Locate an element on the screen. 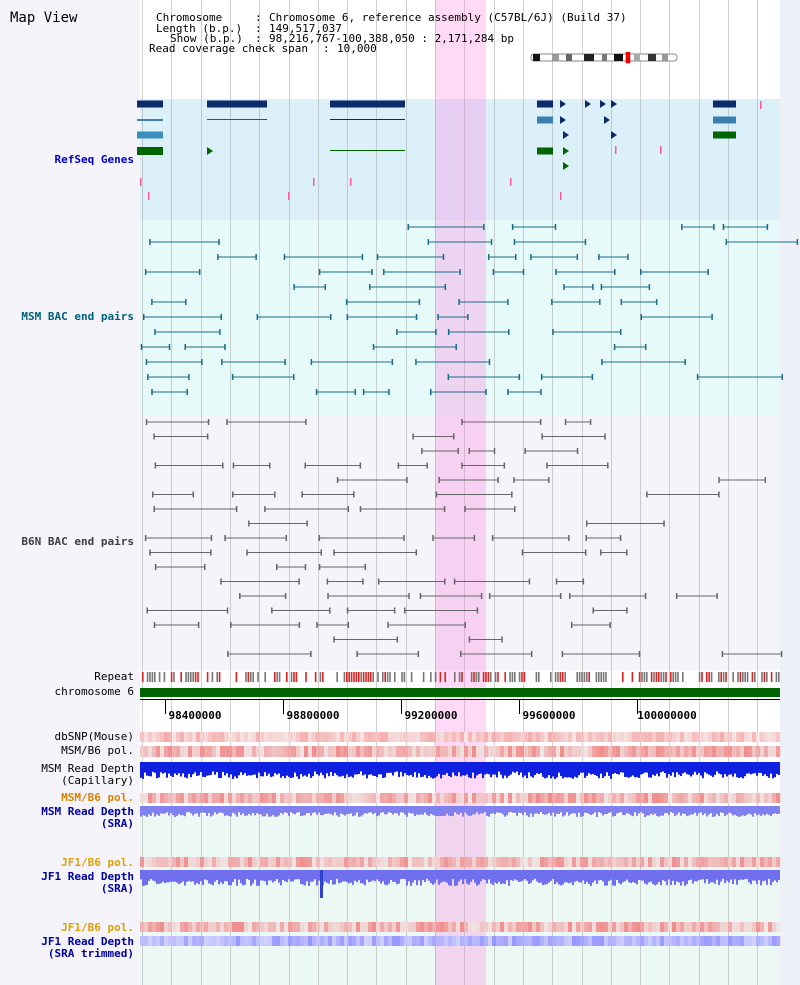 This screenshot has height=985, width=800. msm-bac-end-pairs-label: MSM BAC end pairs is located at coordinates (77, 316).